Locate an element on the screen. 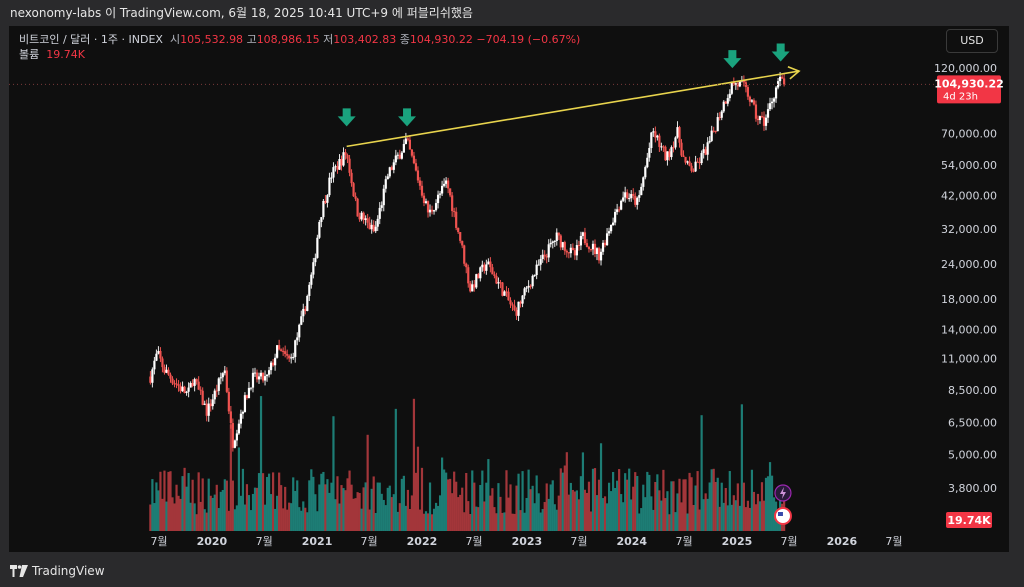 The width and height of the screenshot is (1024, 587). currency-button: USD is located at coordinates (972, 41).